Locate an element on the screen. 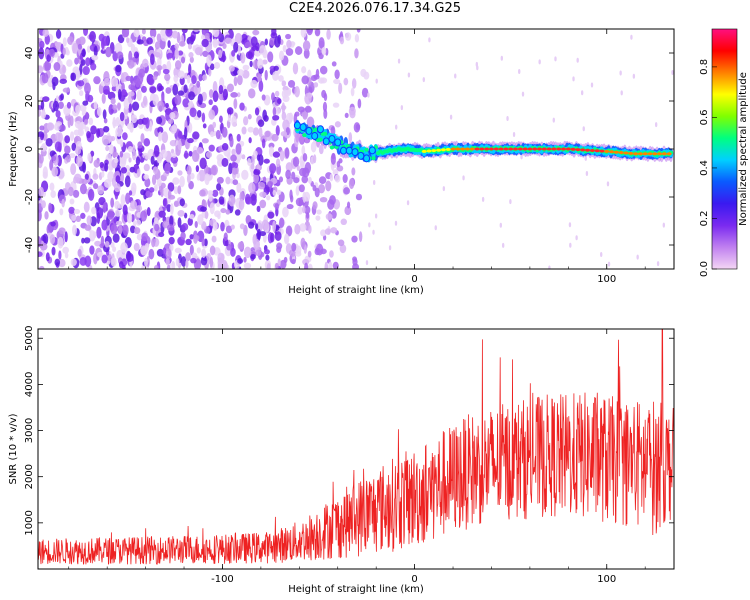  y-tick-label: 3000 is located at coordinates (29, 430).